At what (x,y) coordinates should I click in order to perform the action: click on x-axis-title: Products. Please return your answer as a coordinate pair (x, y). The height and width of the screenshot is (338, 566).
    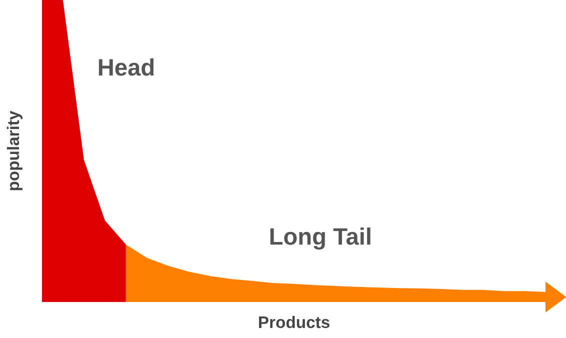
    Looking at the image, I should click on (294, 322).